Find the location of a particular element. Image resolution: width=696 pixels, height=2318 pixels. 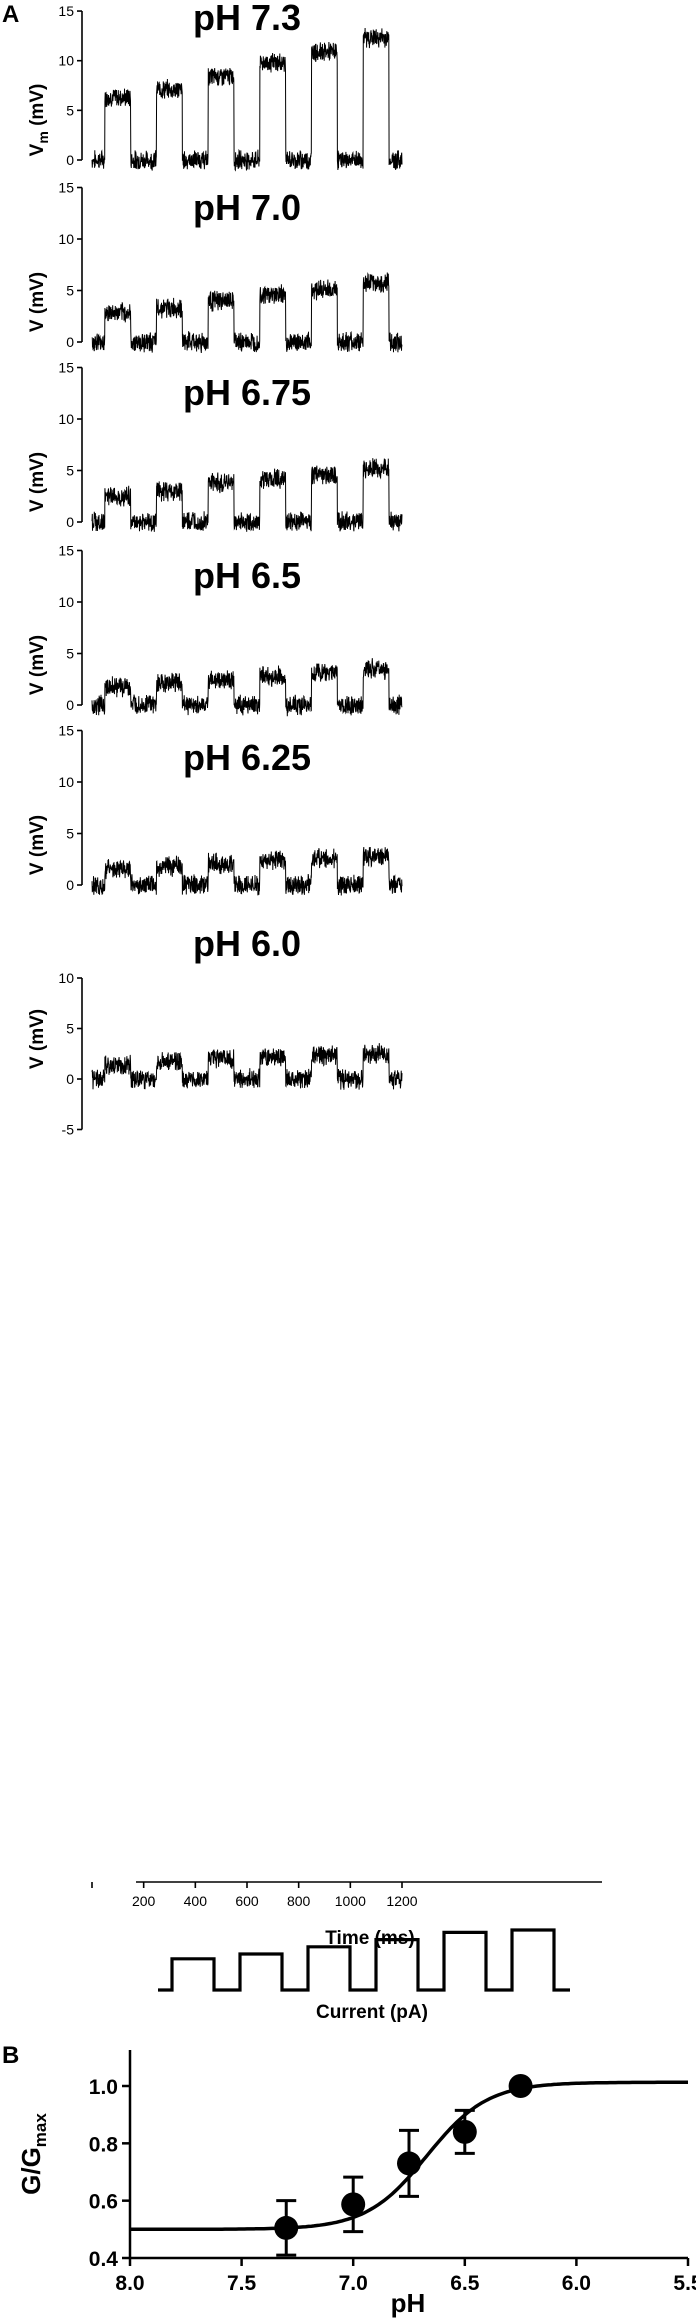

panel-b-letter: B is located at coordinates (10, 2055).